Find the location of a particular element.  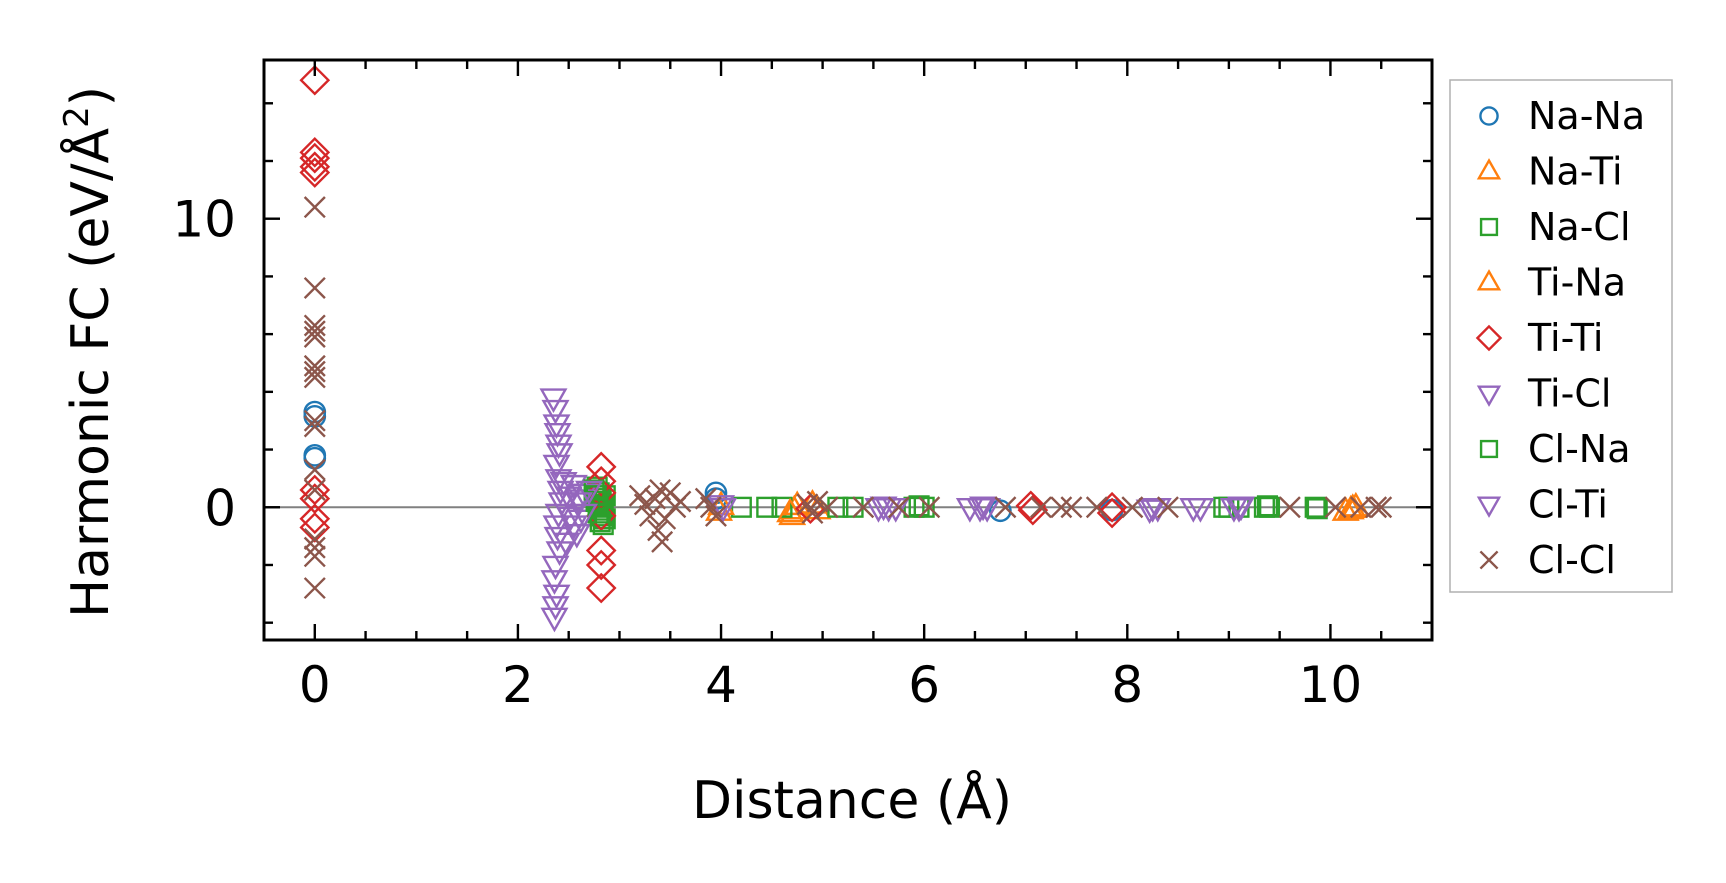

point-na-na is located at coordinates (315, 416).